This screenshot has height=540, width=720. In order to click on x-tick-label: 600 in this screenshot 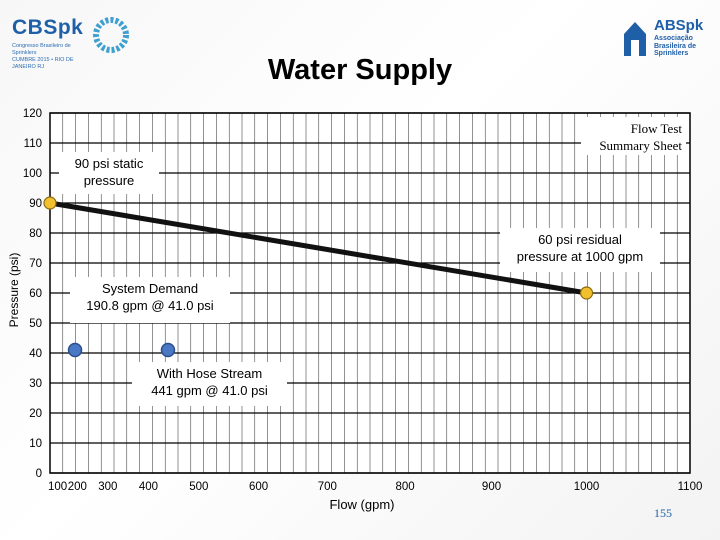, I will do `click(258, 487)`.